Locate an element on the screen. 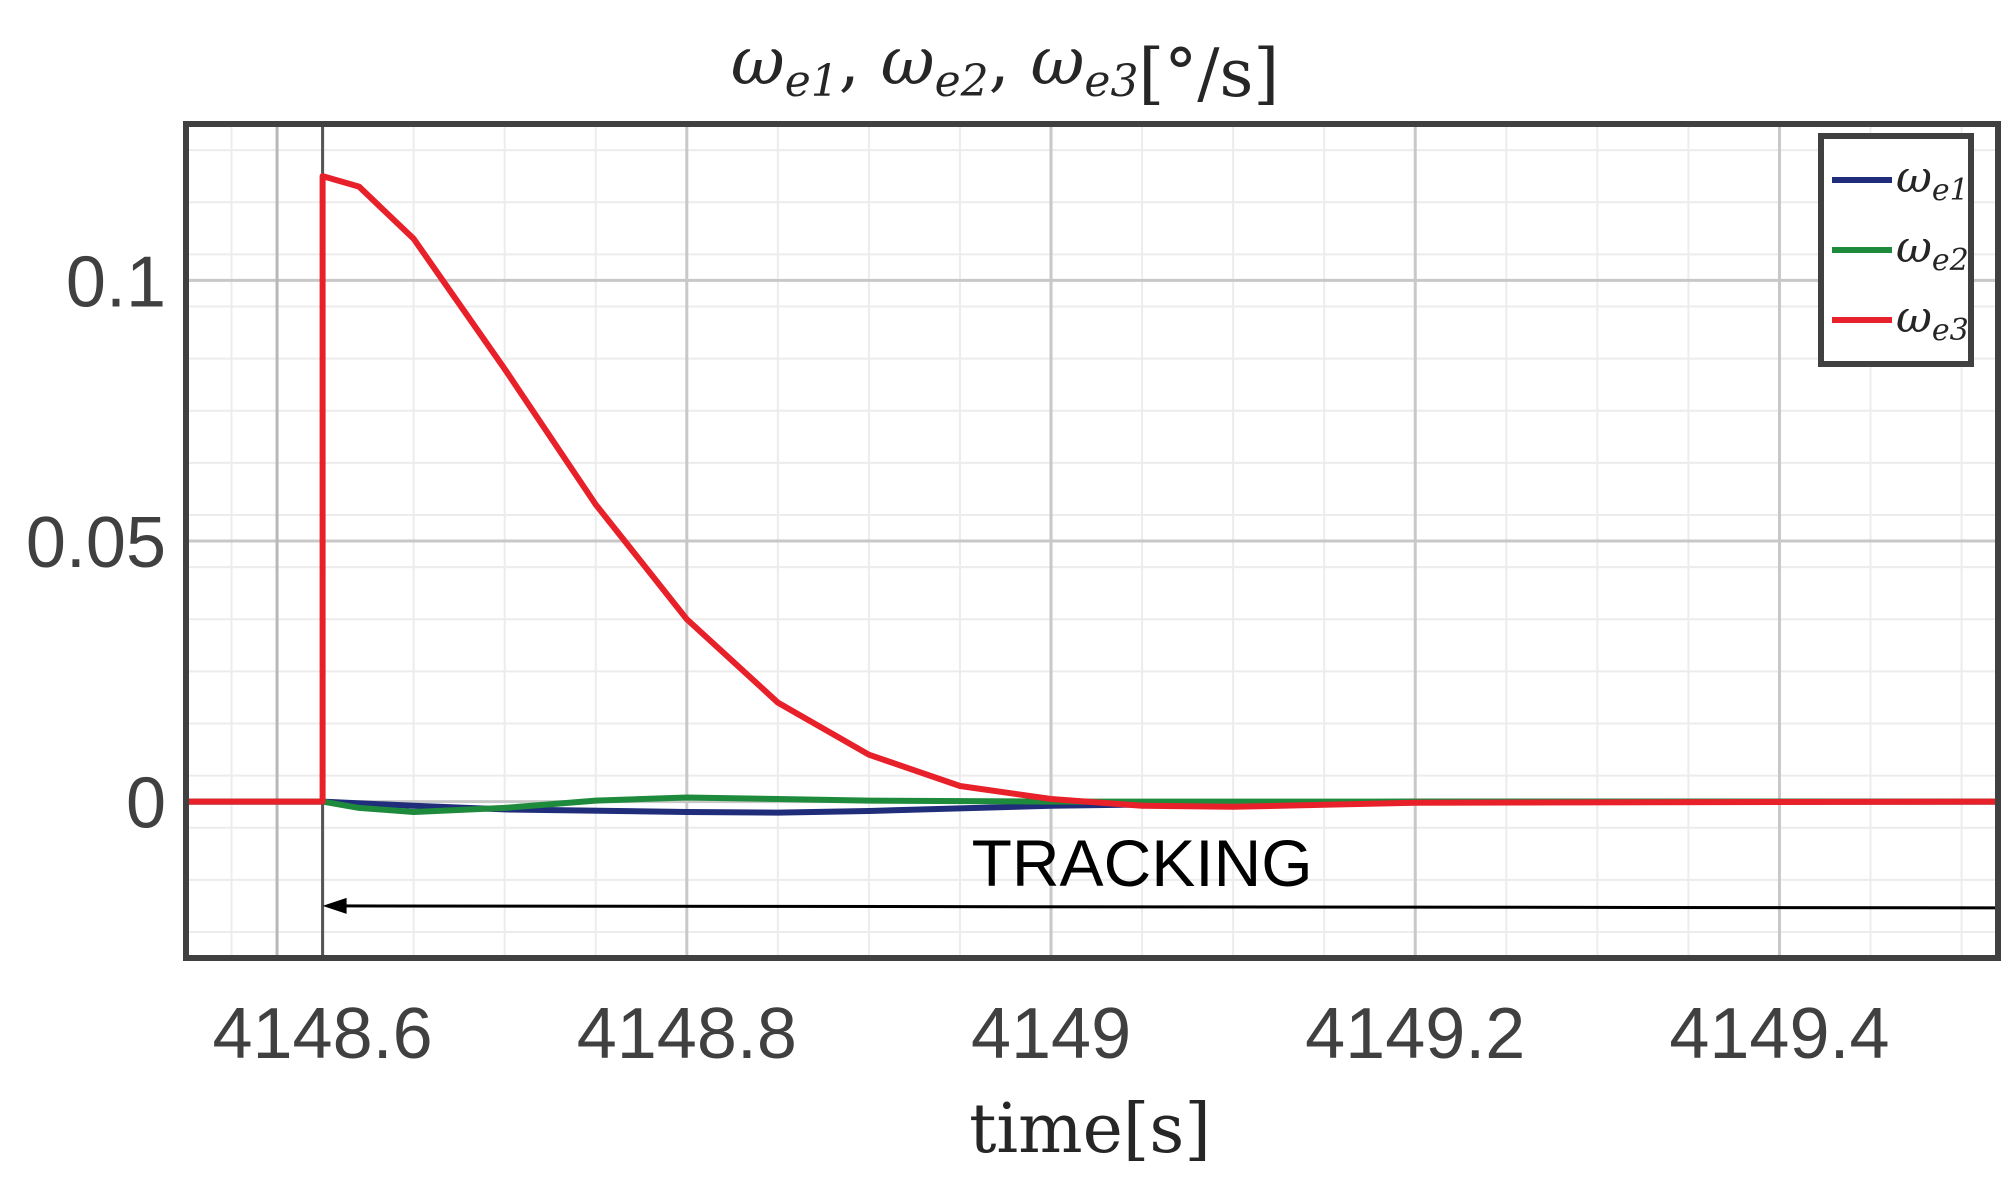  x-tick-label: 4149 is located at coordinates (1051, 1034).